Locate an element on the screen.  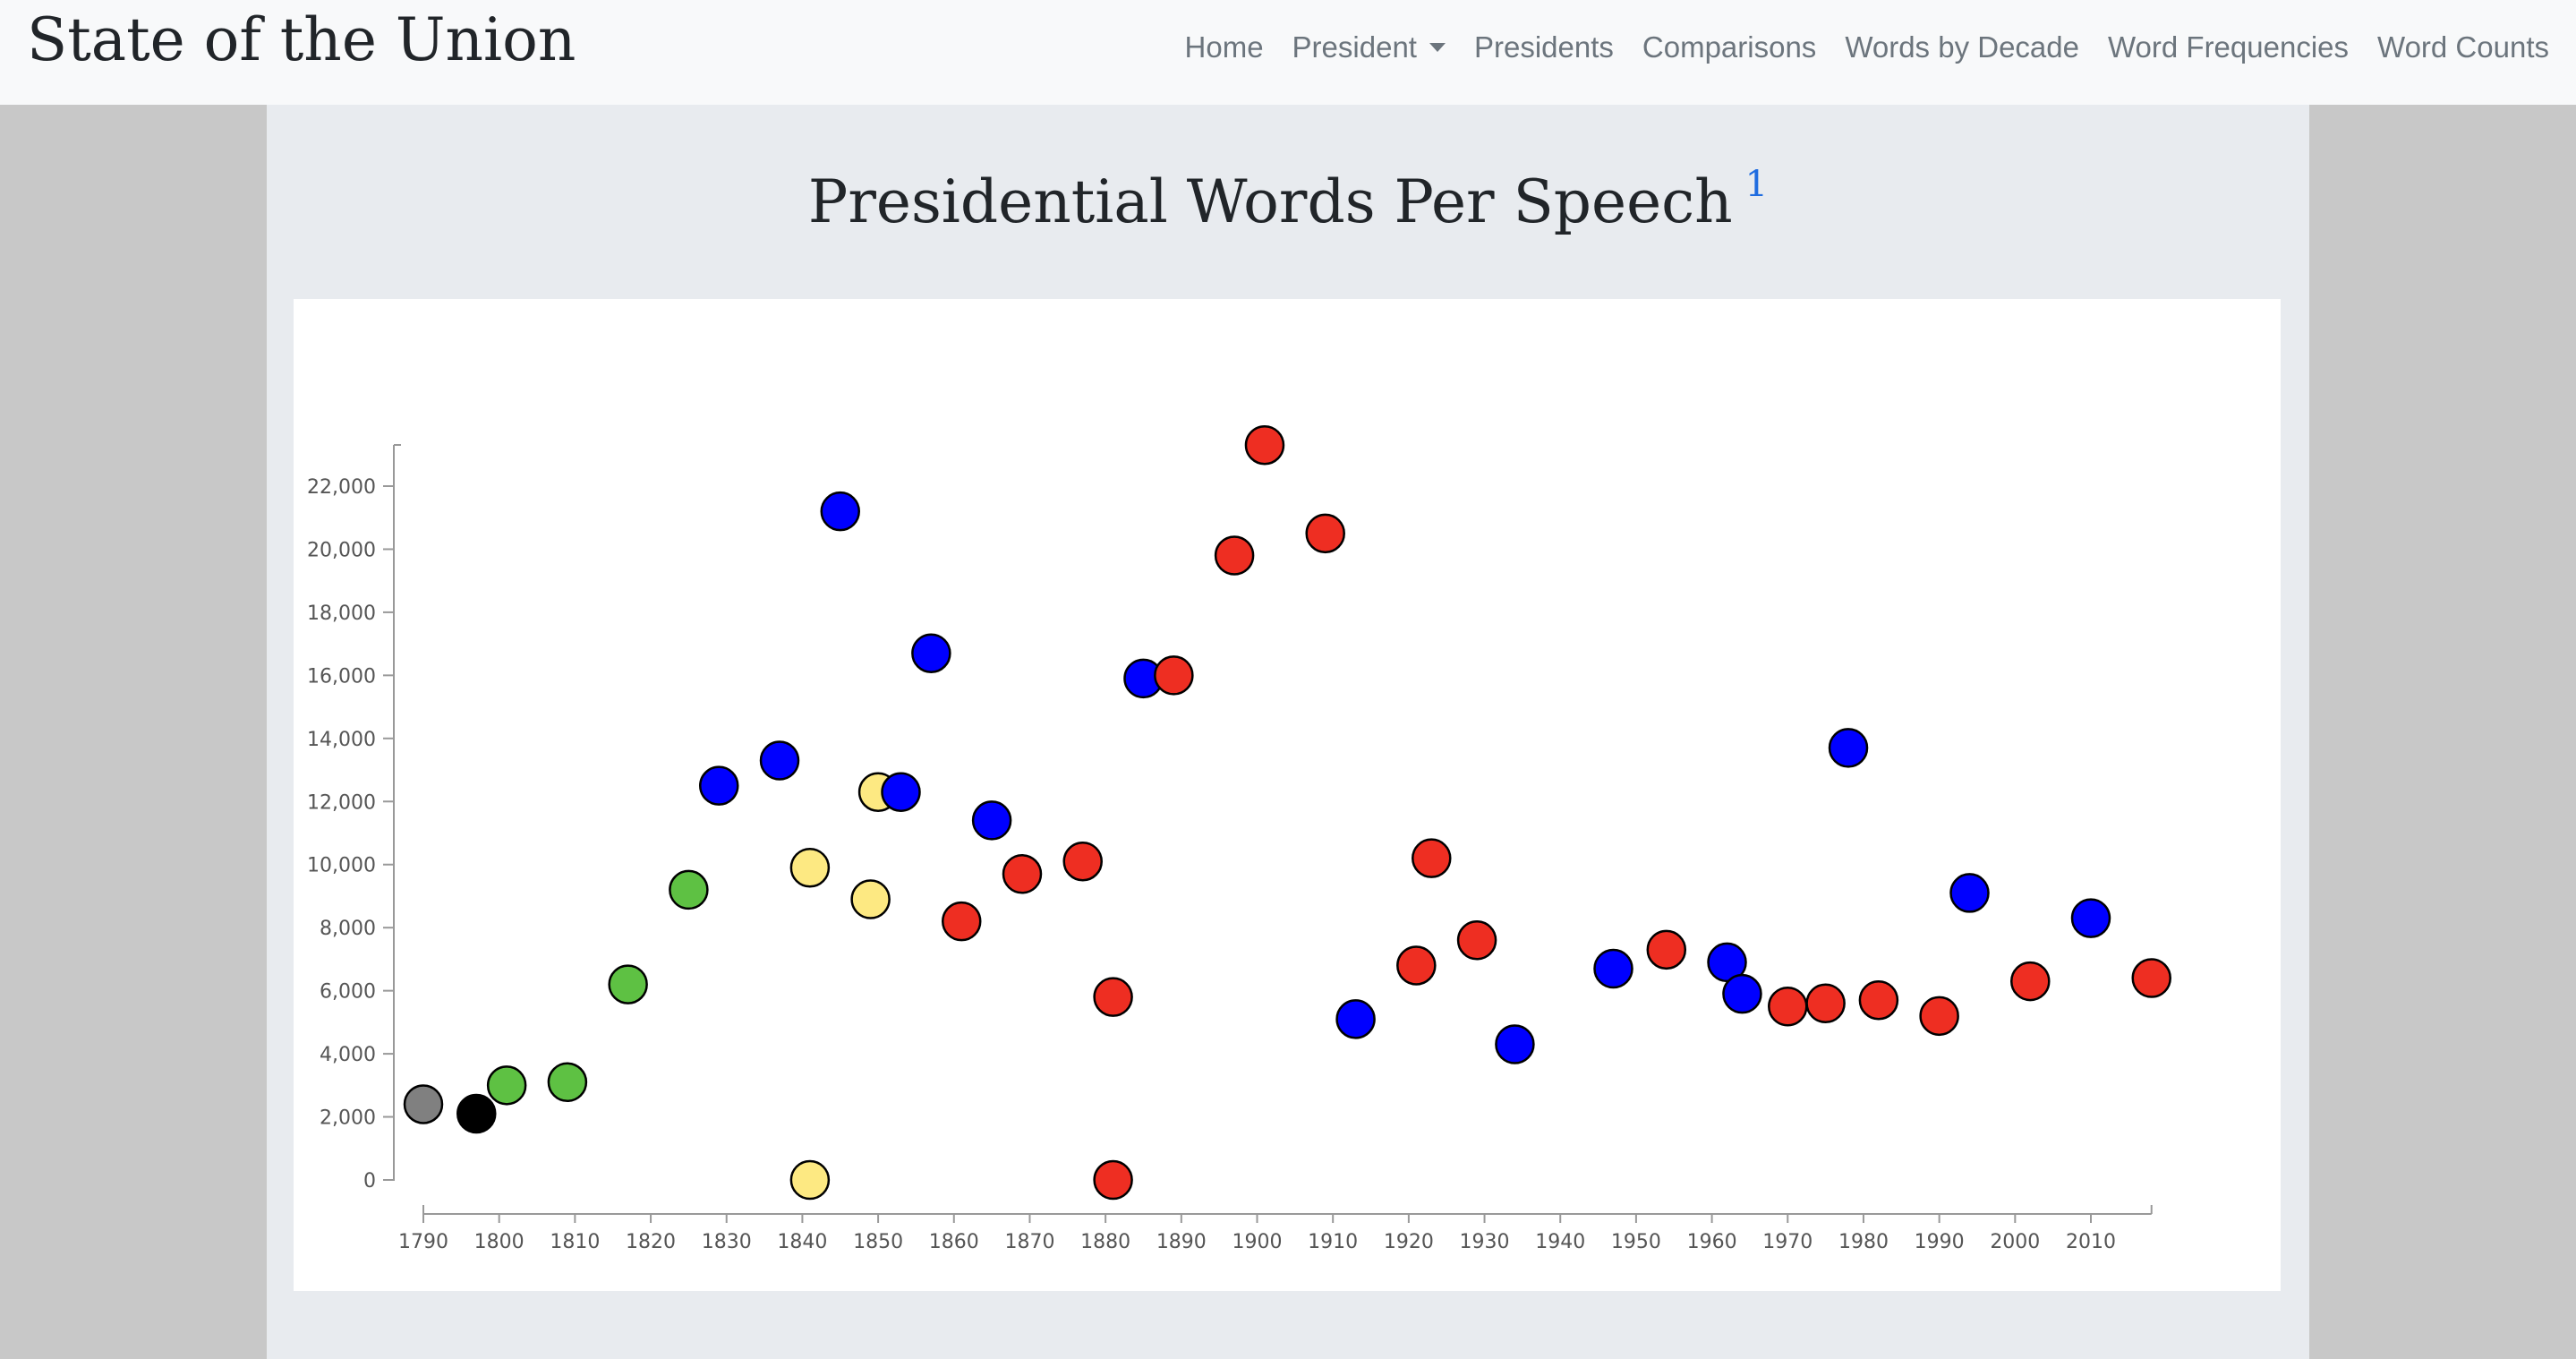
x-tick-label: 1990 is located at coordinates (1940, 1242).